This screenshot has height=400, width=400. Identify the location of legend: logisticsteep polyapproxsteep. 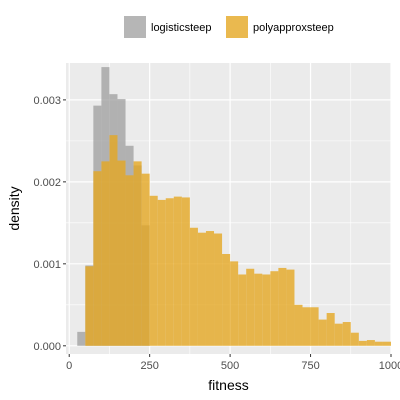
(229, 27).